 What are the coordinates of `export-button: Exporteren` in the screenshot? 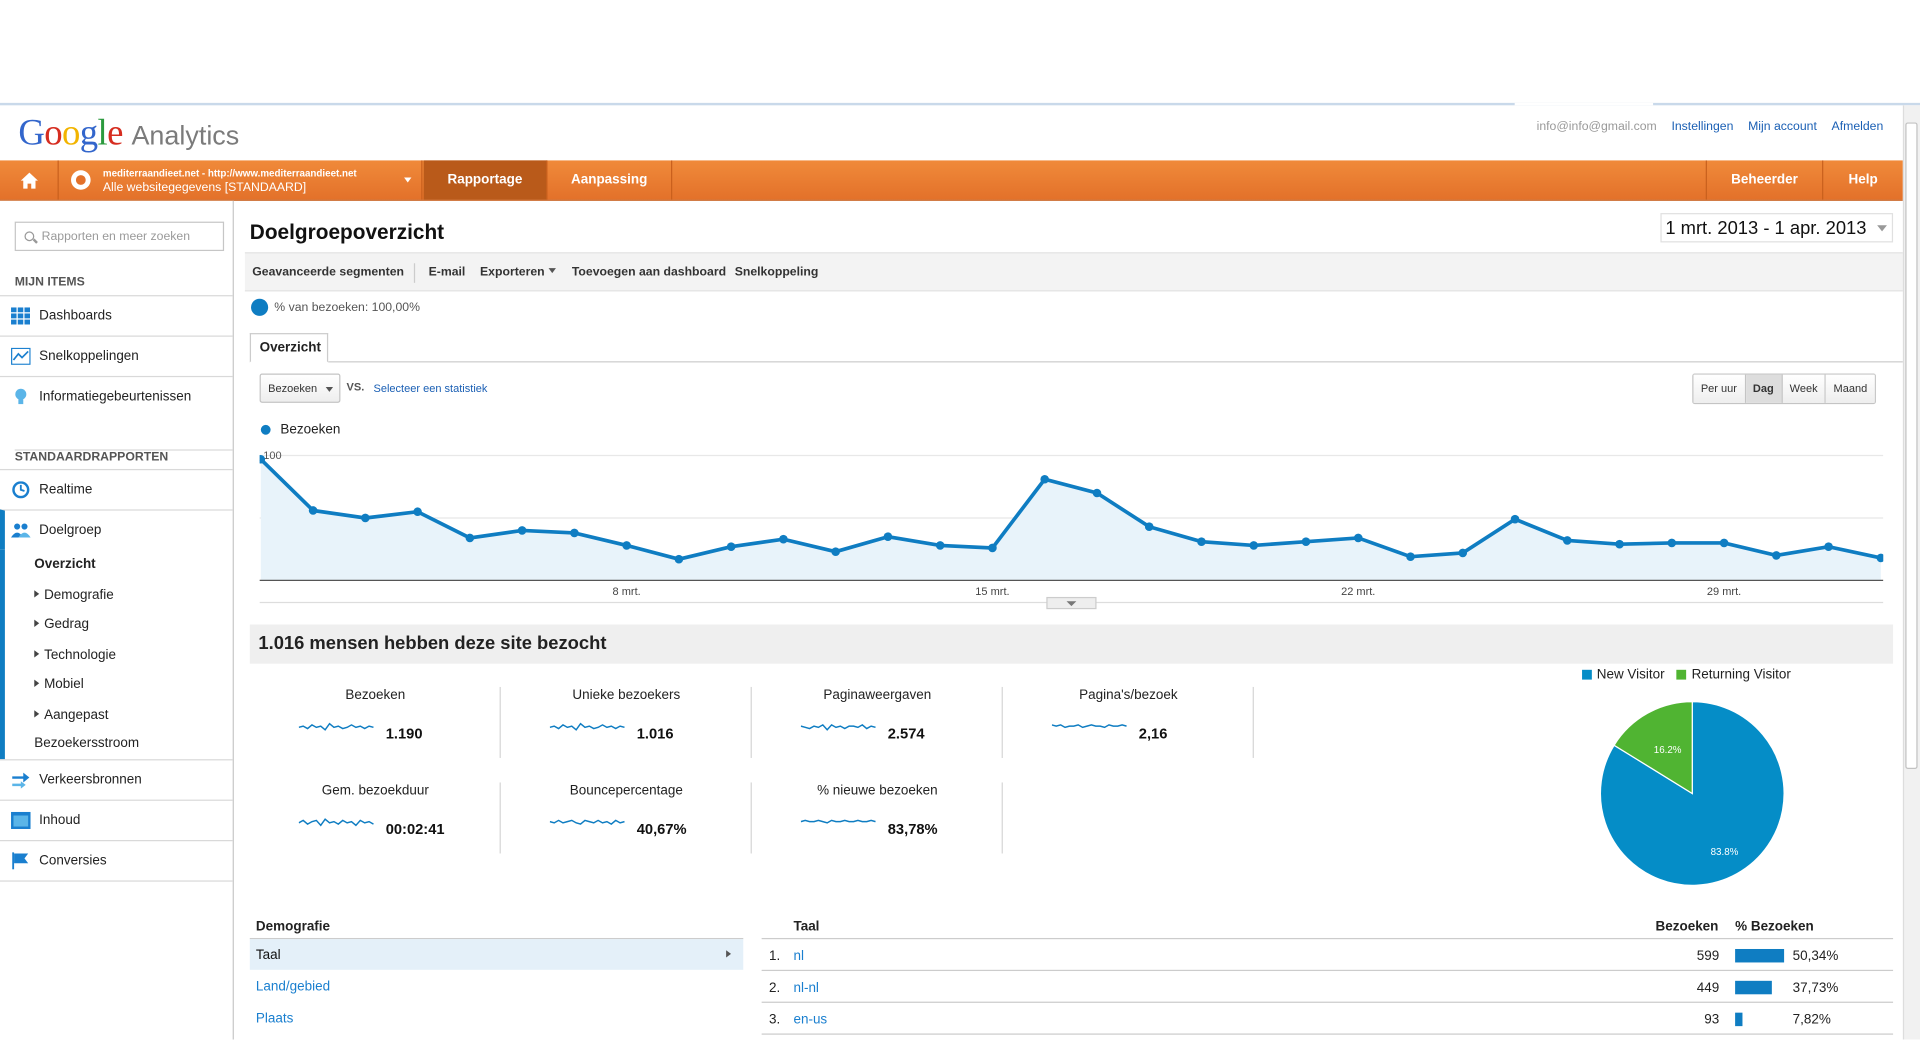 It's located at (518, 272).